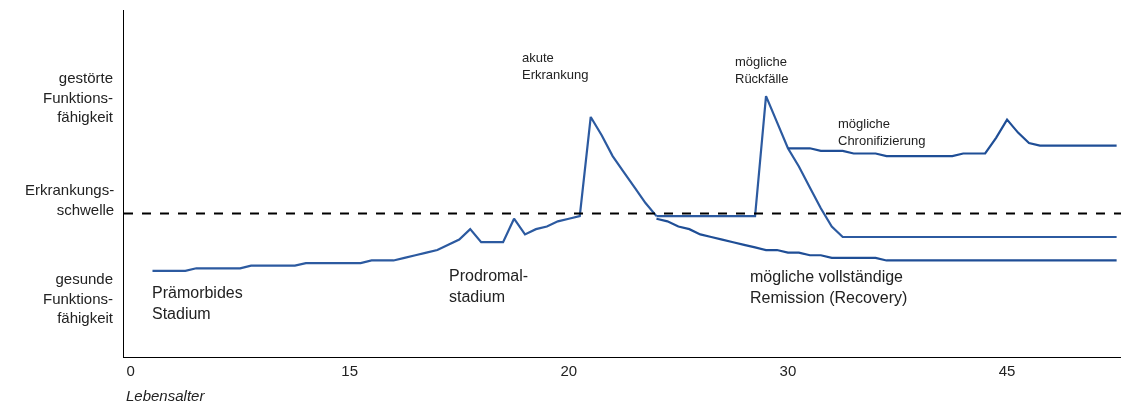 The image size is (1123, 407). I want to click on x-tick-label: 0, so click(130, 370).